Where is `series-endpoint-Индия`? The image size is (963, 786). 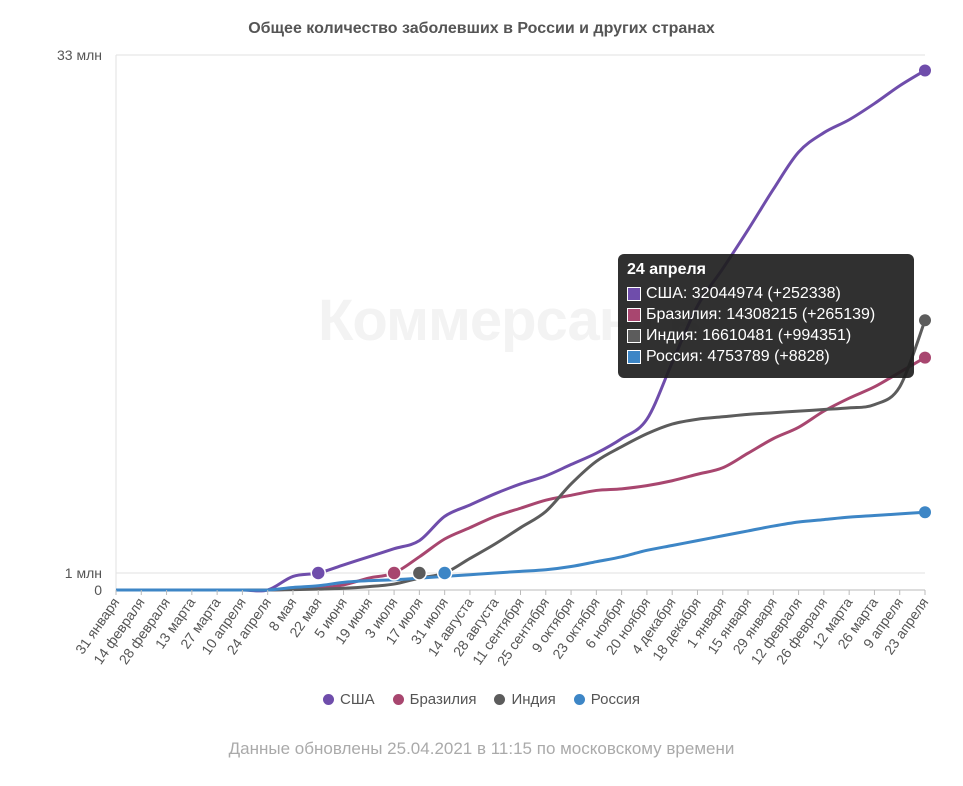
series-endpoint-Индия is located at coordinates (925, 320).